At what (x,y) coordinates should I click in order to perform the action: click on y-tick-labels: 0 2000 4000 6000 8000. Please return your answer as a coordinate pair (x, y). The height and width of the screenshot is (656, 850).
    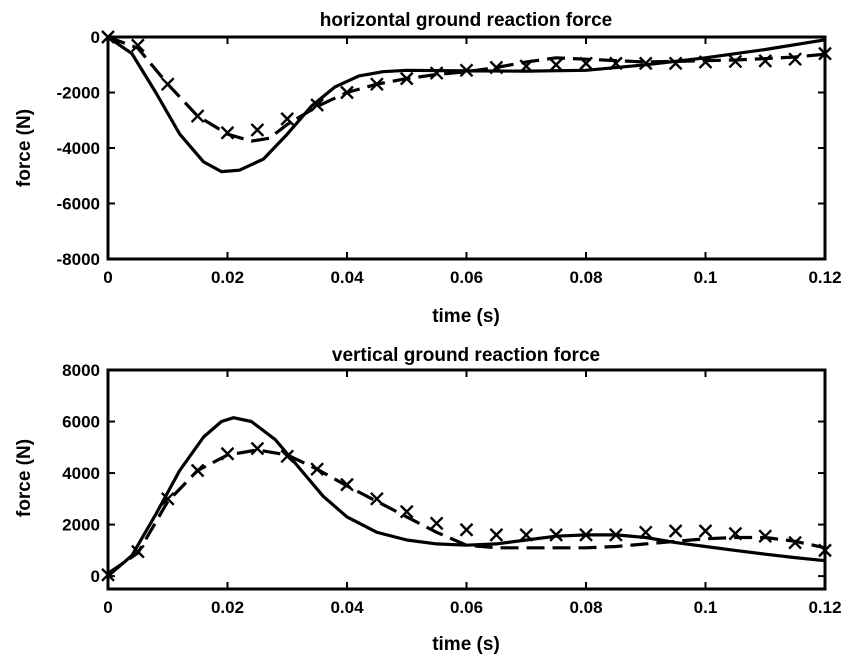
    Looking at the image, I should click on (81, 473).